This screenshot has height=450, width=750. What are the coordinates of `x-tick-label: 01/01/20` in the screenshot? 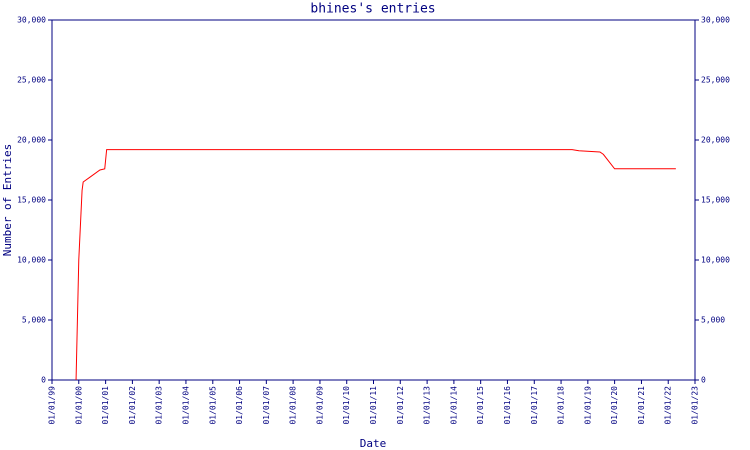 It's located at (614, 405).